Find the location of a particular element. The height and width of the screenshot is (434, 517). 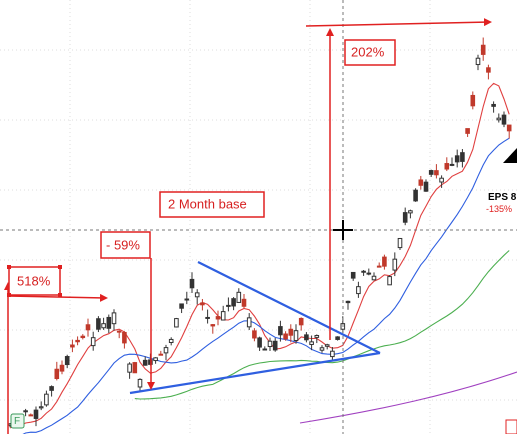

eps-change: -135% is located at coordinates (499, 209).